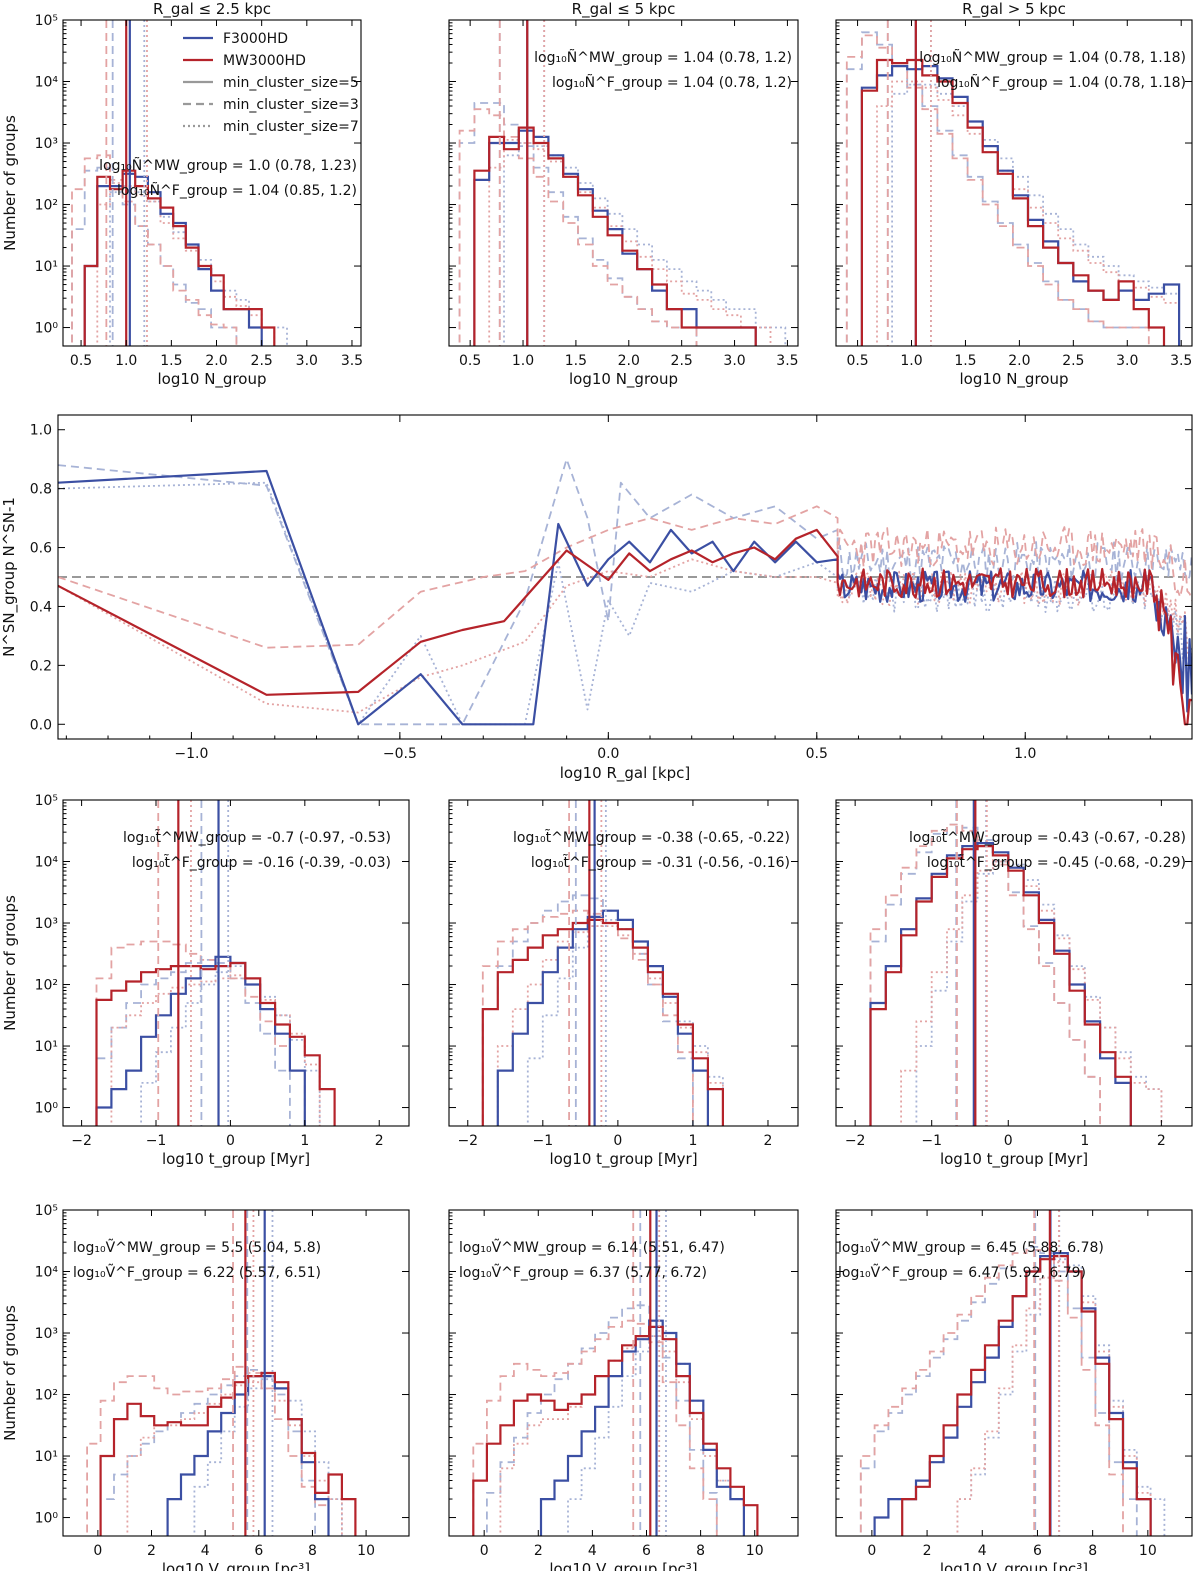 This screenshot has height=1571, width=1200. I want to click on panel-title: R_gal > 5 kpc, so click(1014, 9).